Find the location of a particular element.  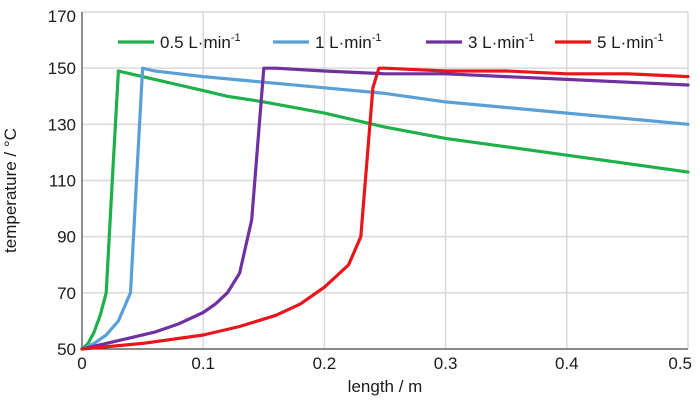

legend-label: 0.5 L·min-1 is located at coordinates (200, 42).